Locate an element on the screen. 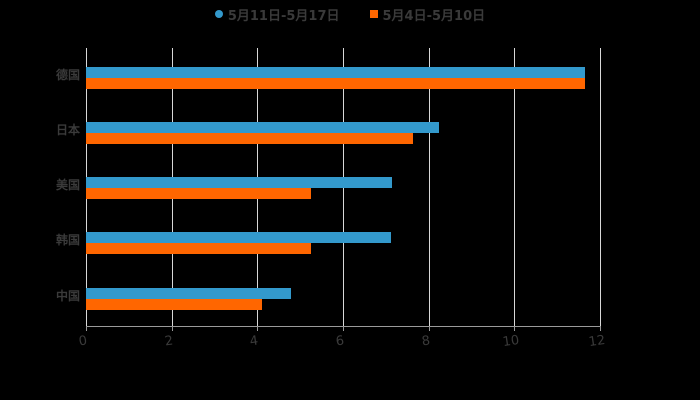  legend-item-series-1: 5月11日-5月17日 is located at coordinates (277, 14).